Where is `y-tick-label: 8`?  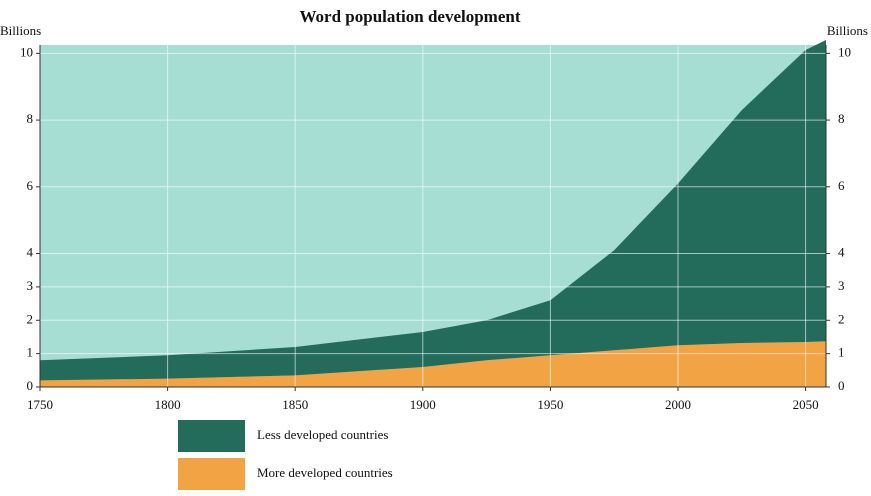
y-tick-label: 8 is located at coordinates (30, 118).